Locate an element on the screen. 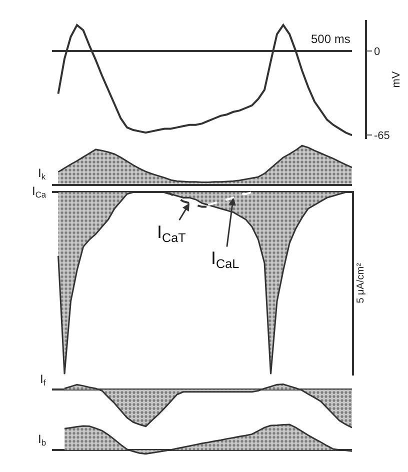 Image resolution: width=408 pixels, height=472 pixels. y-tick-label: 0 is located at coordinates (377, 52).